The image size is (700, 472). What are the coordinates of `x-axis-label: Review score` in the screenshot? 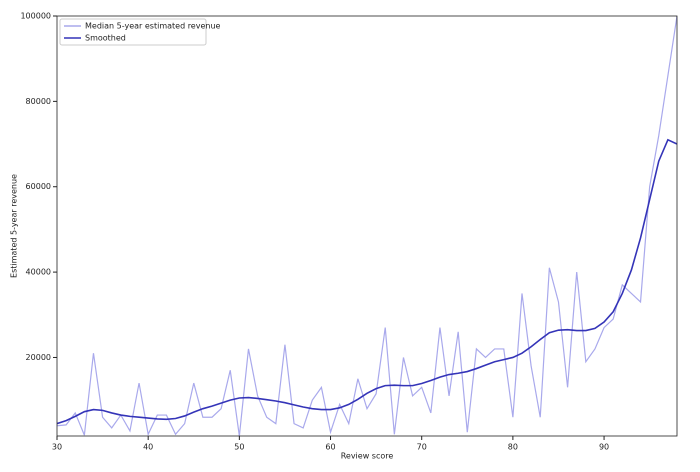 It's located at (367, 456).